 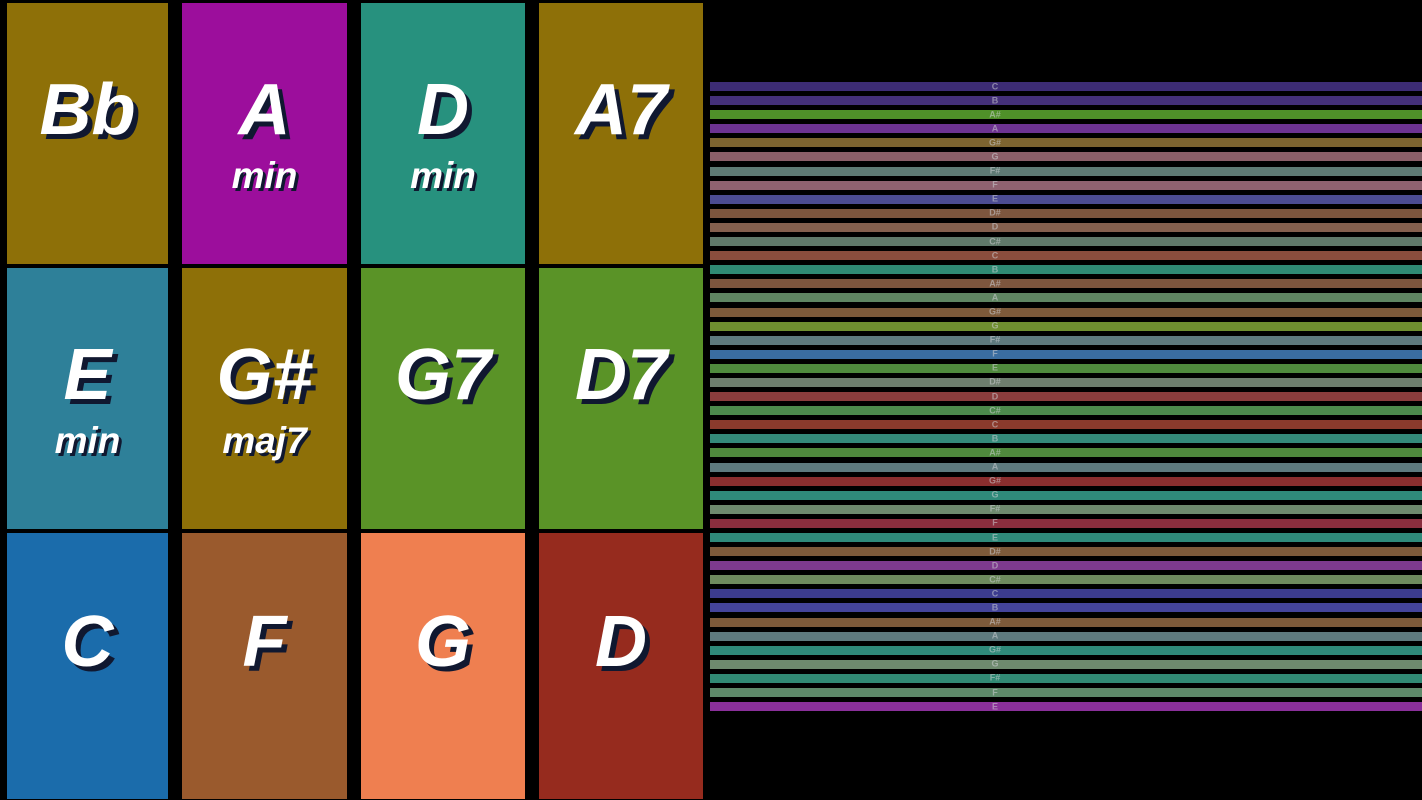 What do you see at coordinates (1066, 213) in the screenshot?
I see `strum-string-Dsharp-9: D#` at bounding box center [1066, 213].